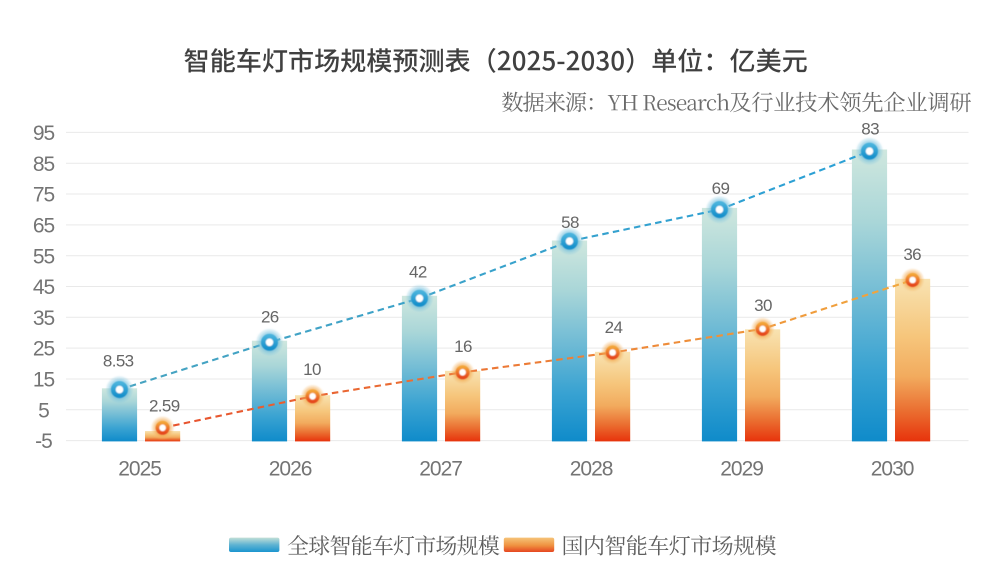 This screenshot has height=579, width=1000. What do you see at coordinates (164, 406) in the screenshot?
I see `svg-text: 2.59` at bounding box center [164, 406].